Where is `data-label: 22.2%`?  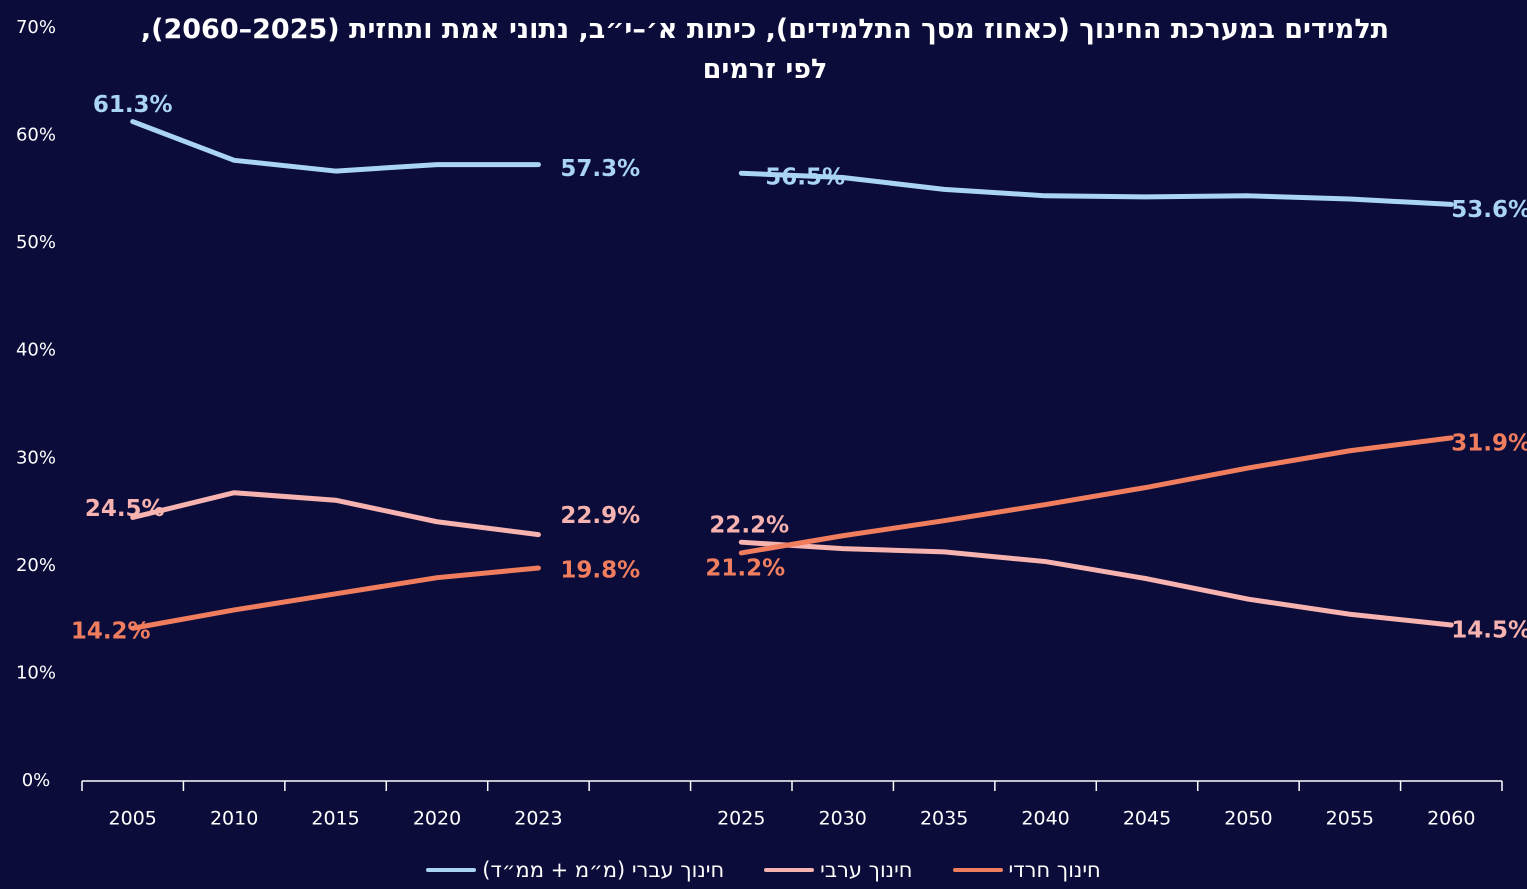 data-label: 22.2% is located at coordinates (749, 526).